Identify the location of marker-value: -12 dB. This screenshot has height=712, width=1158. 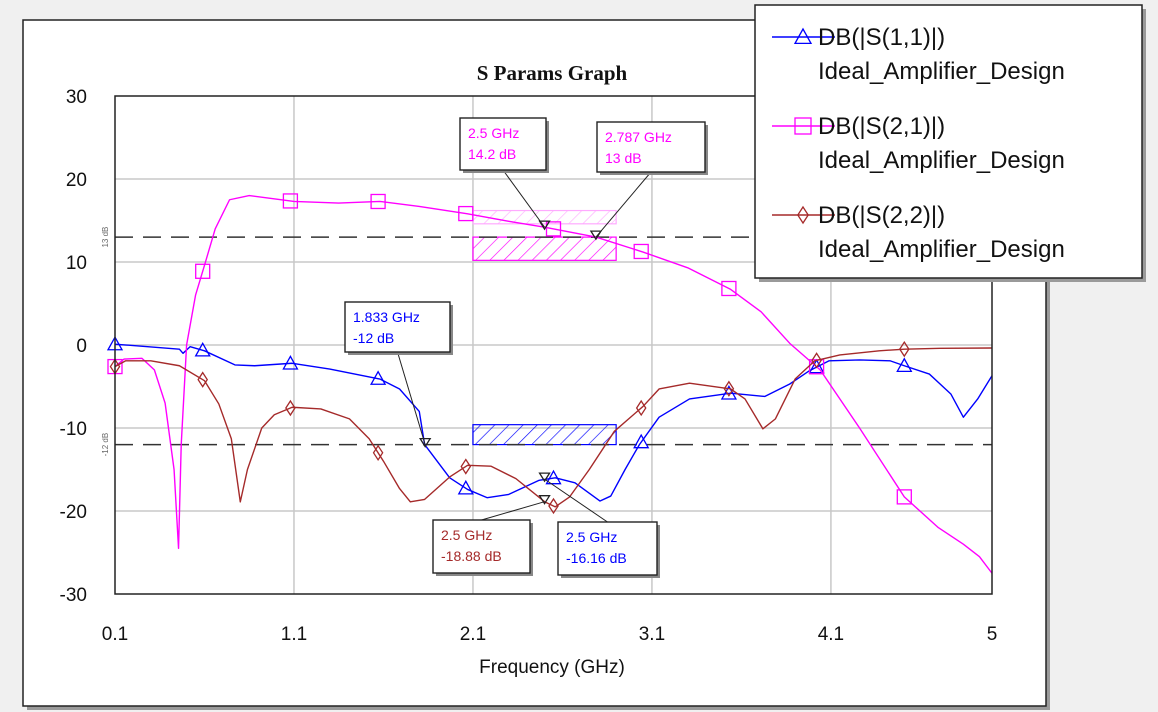
(373, 338).